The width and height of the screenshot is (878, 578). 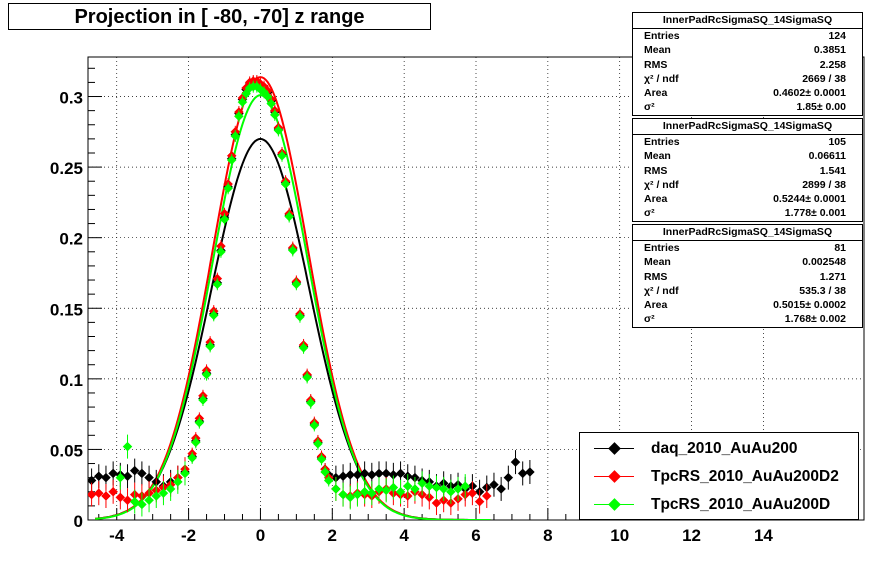 I want to click on stats-value: 535.3 / 38, so click(x=822, y=290).